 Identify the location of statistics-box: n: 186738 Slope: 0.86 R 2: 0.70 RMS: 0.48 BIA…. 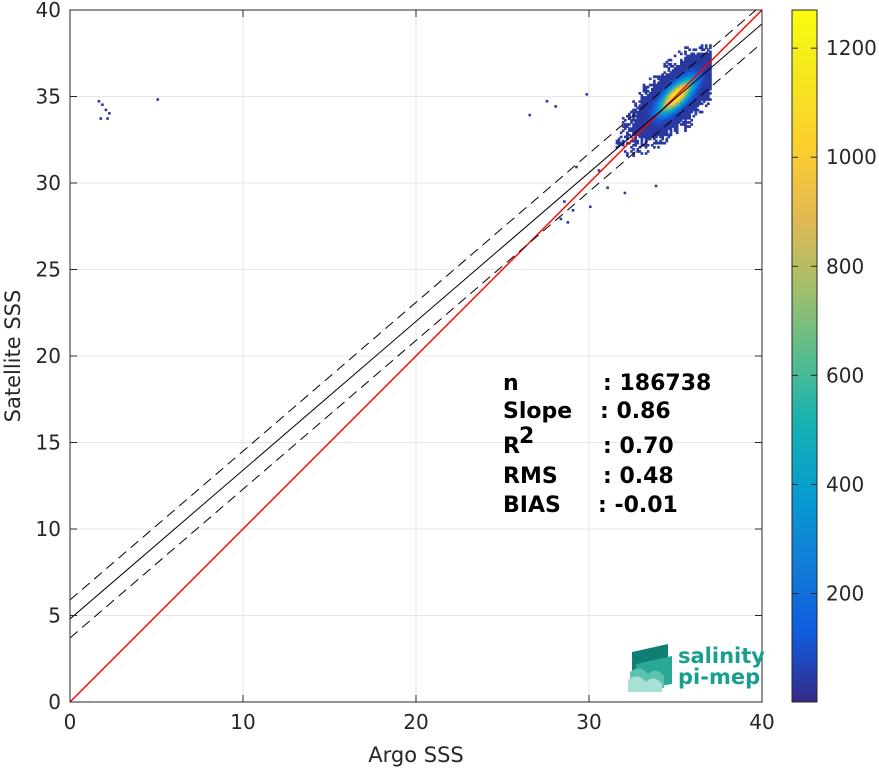
(607, 444).